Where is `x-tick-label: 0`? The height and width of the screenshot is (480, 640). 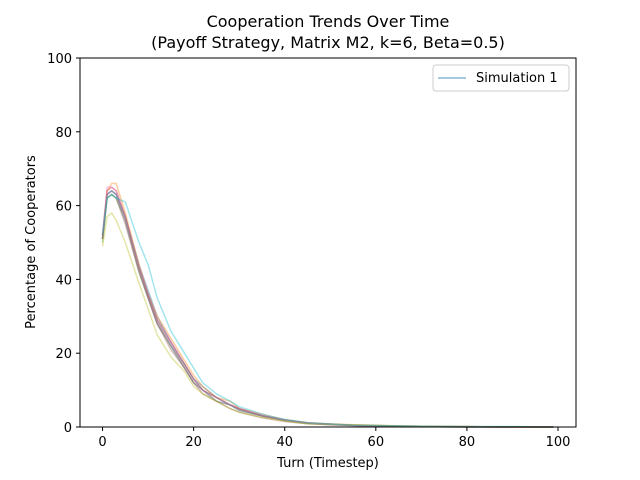 x-tick-label: 0 is located at coordinates (102, 442).